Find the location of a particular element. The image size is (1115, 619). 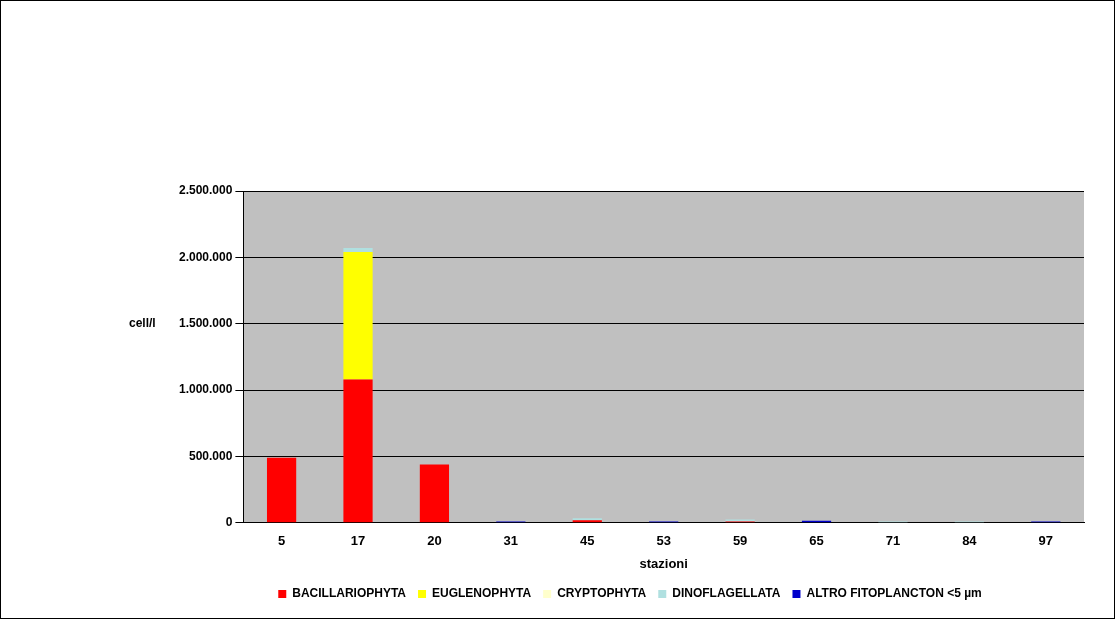

x-tick-label: 65 is located at coordinates (816, 541).